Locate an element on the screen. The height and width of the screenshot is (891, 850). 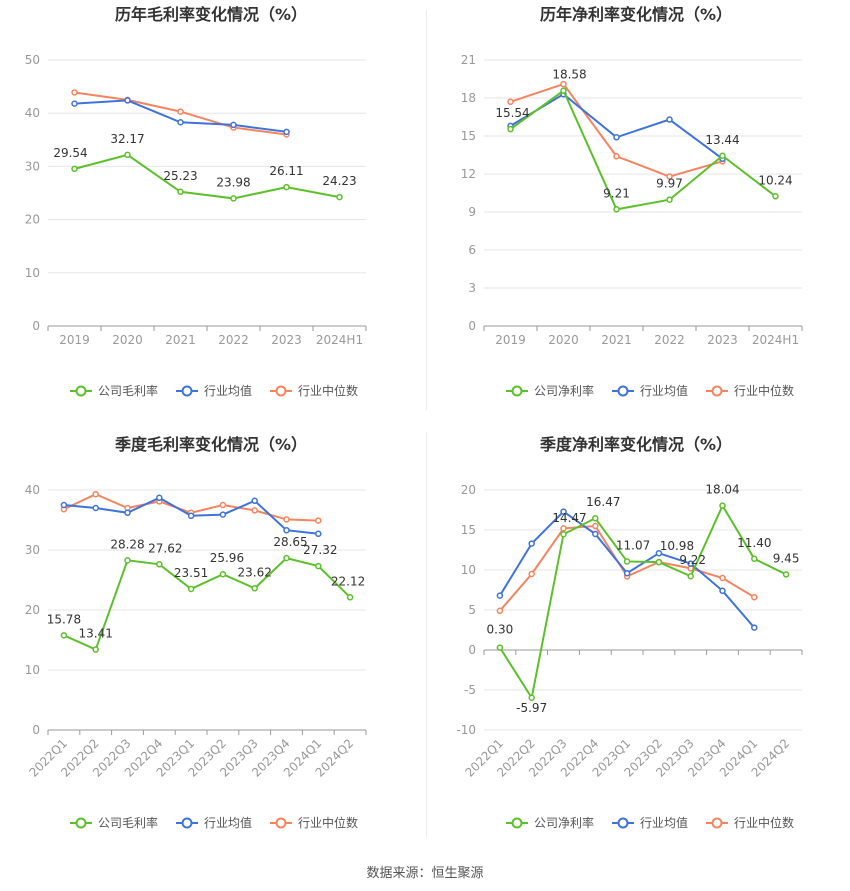
data-label: 24.23 is located at coordinates (339, 181).